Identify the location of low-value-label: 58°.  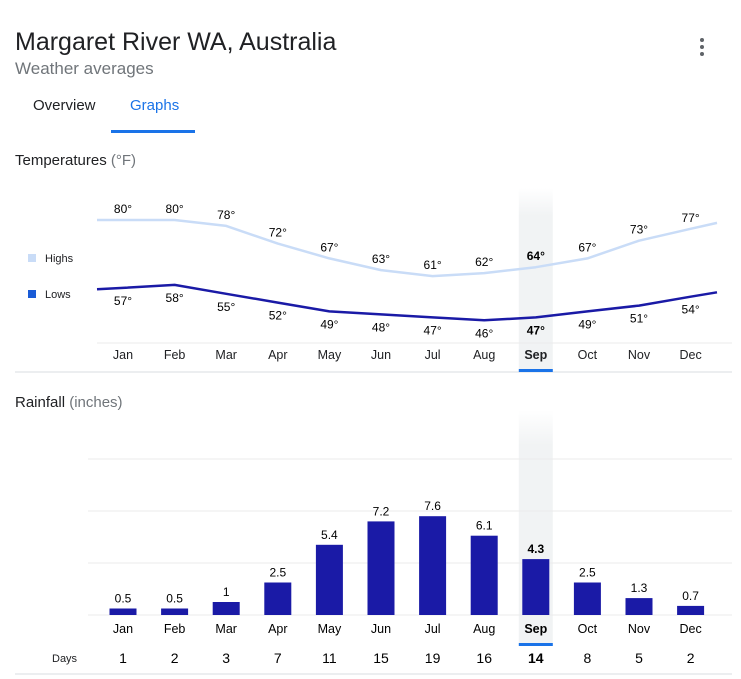
(175, 298).